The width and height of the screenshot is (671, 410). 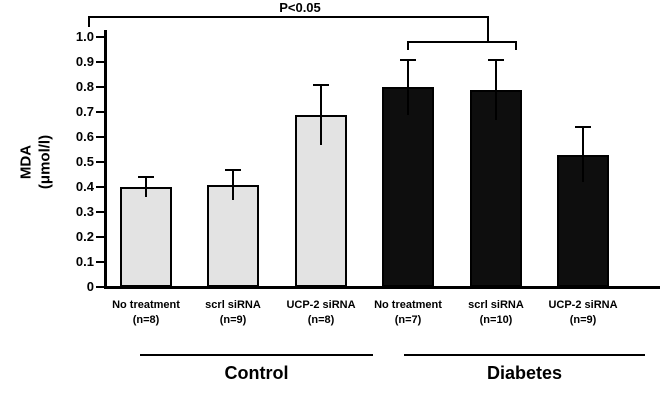 I want to click on significance-bracket-sub-left-tick, so click(x=408, y=45).